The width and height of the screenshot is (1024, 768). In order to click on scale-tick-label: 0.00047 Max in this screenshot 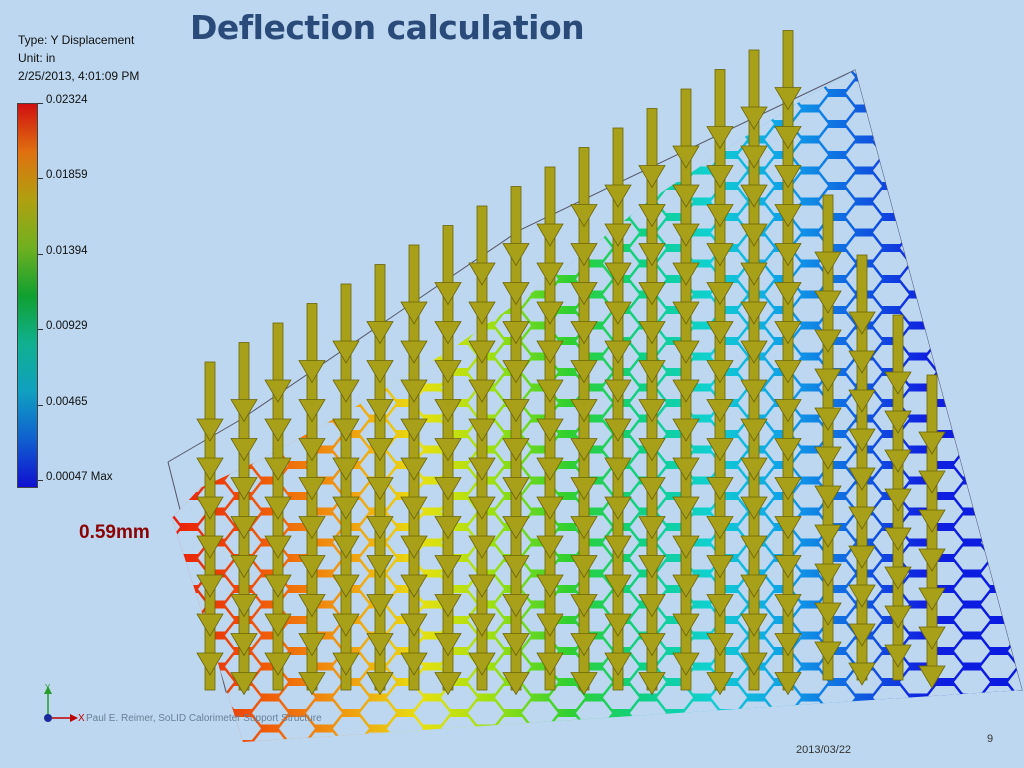, I will do `click(79, 477)`.